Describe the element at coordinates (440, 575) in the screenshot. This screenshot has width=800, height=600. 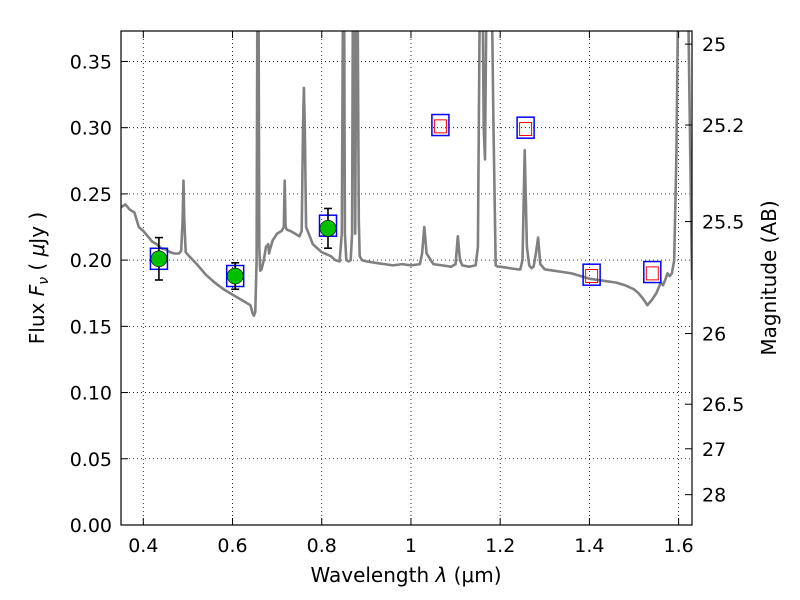
I see `x-axis-title-var: λ` at that location.